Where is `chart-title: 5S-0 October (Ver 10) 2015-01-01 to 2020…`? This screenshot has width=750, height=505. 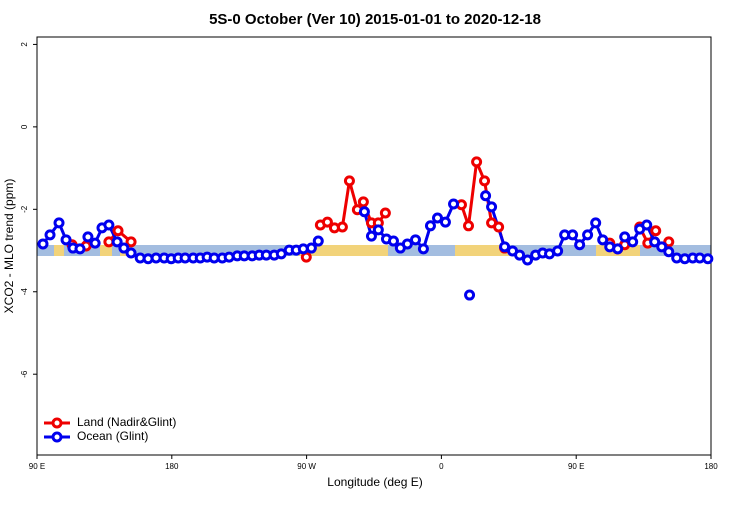 chart-title: 5S-0 October (Ver 10) 2015-01-01 to 2020… is located at coordinates (375, 19).